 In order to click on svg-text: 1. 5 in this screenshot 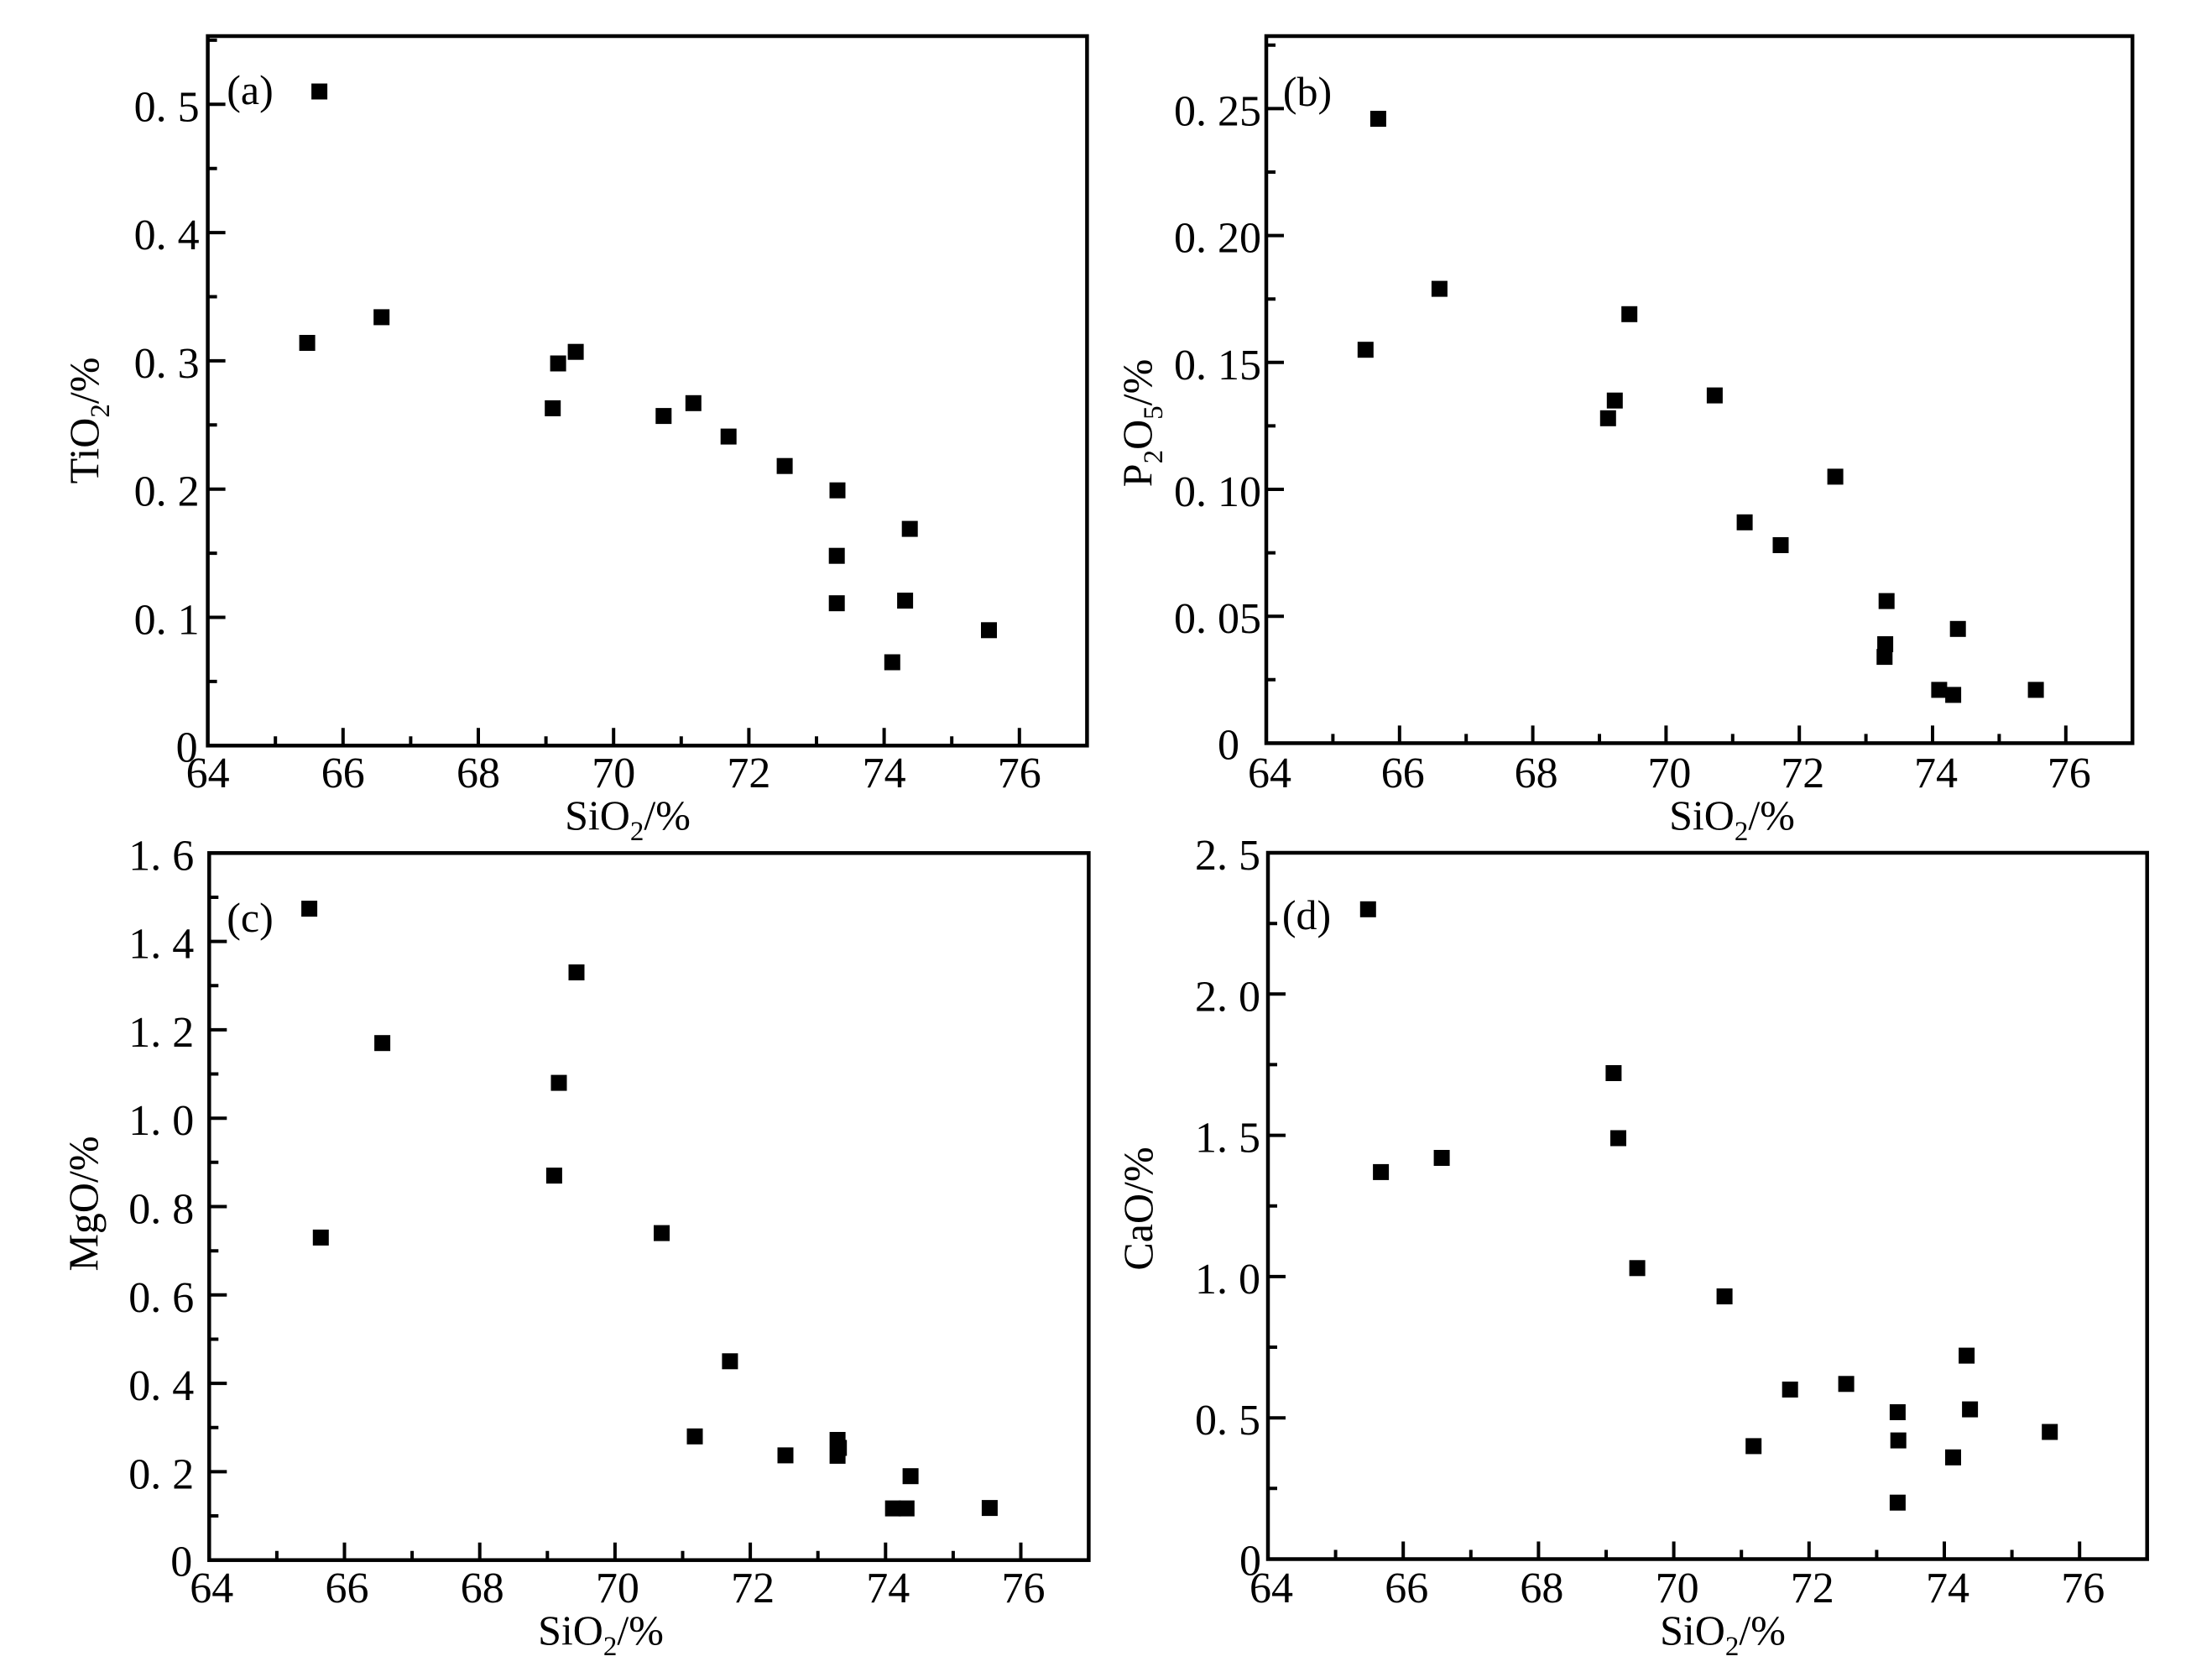, I will do `click(1227, 1139)`.